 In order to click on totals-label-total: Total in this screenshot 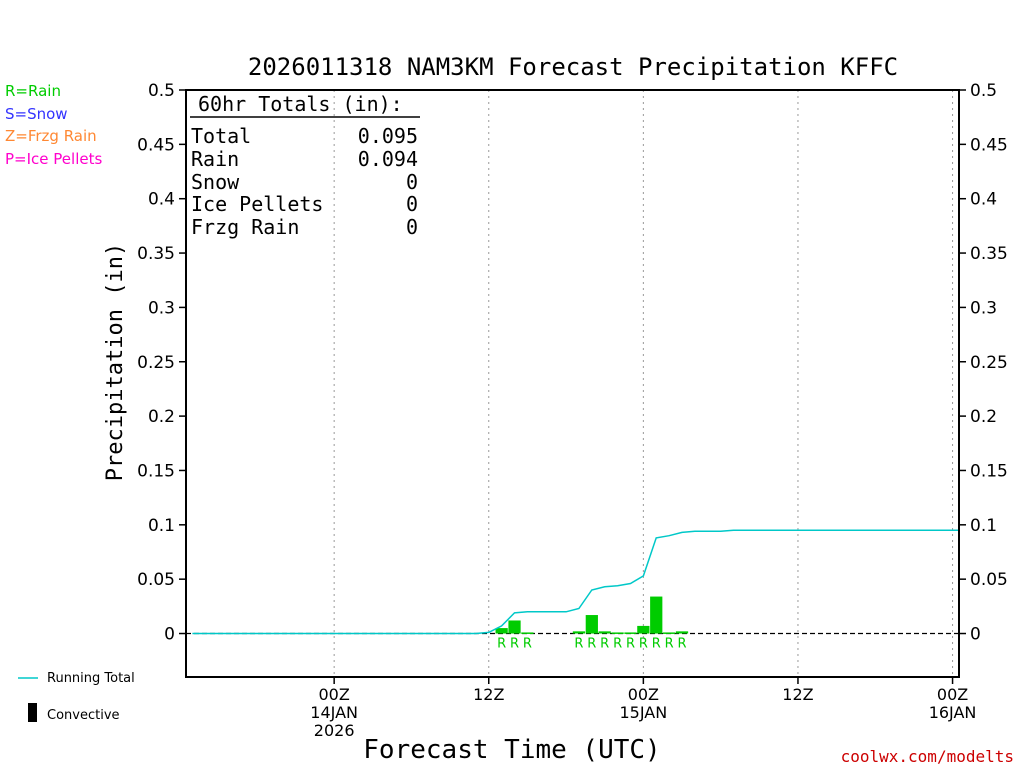, I will do `click(221, 136)`.